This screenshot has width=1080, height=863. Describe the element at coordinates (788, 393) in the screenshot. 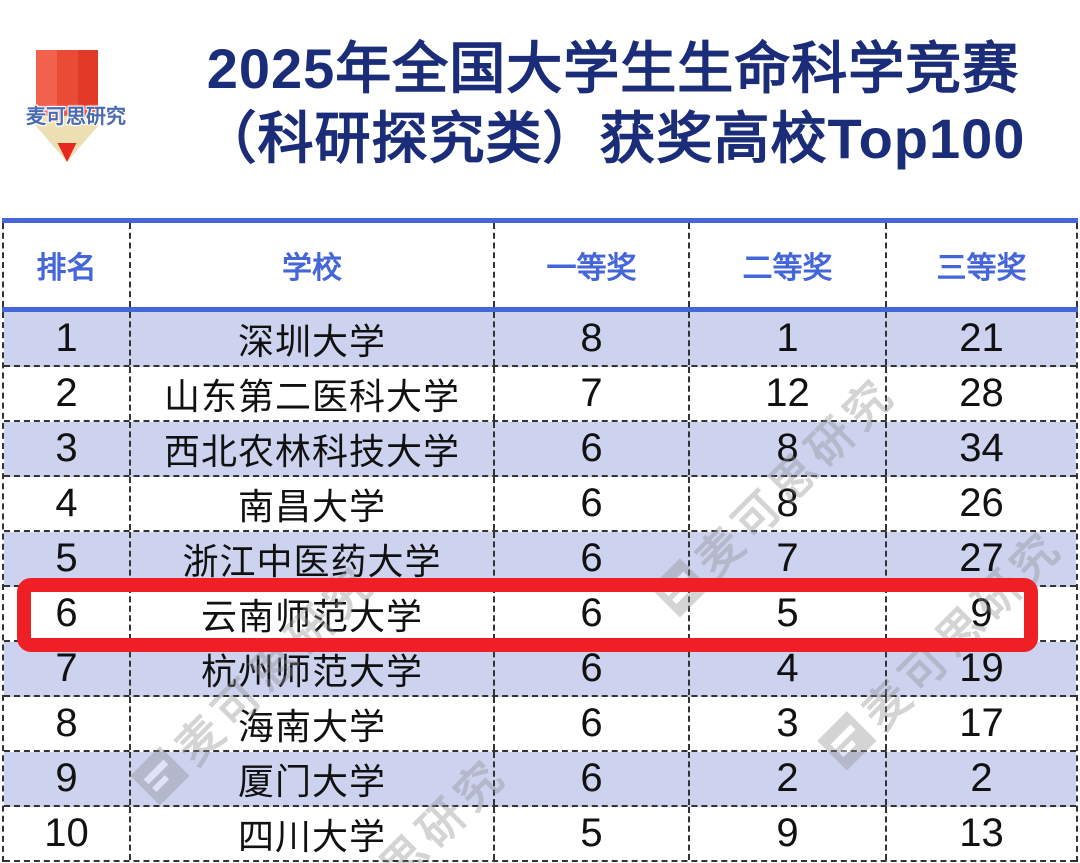

I see `cell-second: 12` at that location.